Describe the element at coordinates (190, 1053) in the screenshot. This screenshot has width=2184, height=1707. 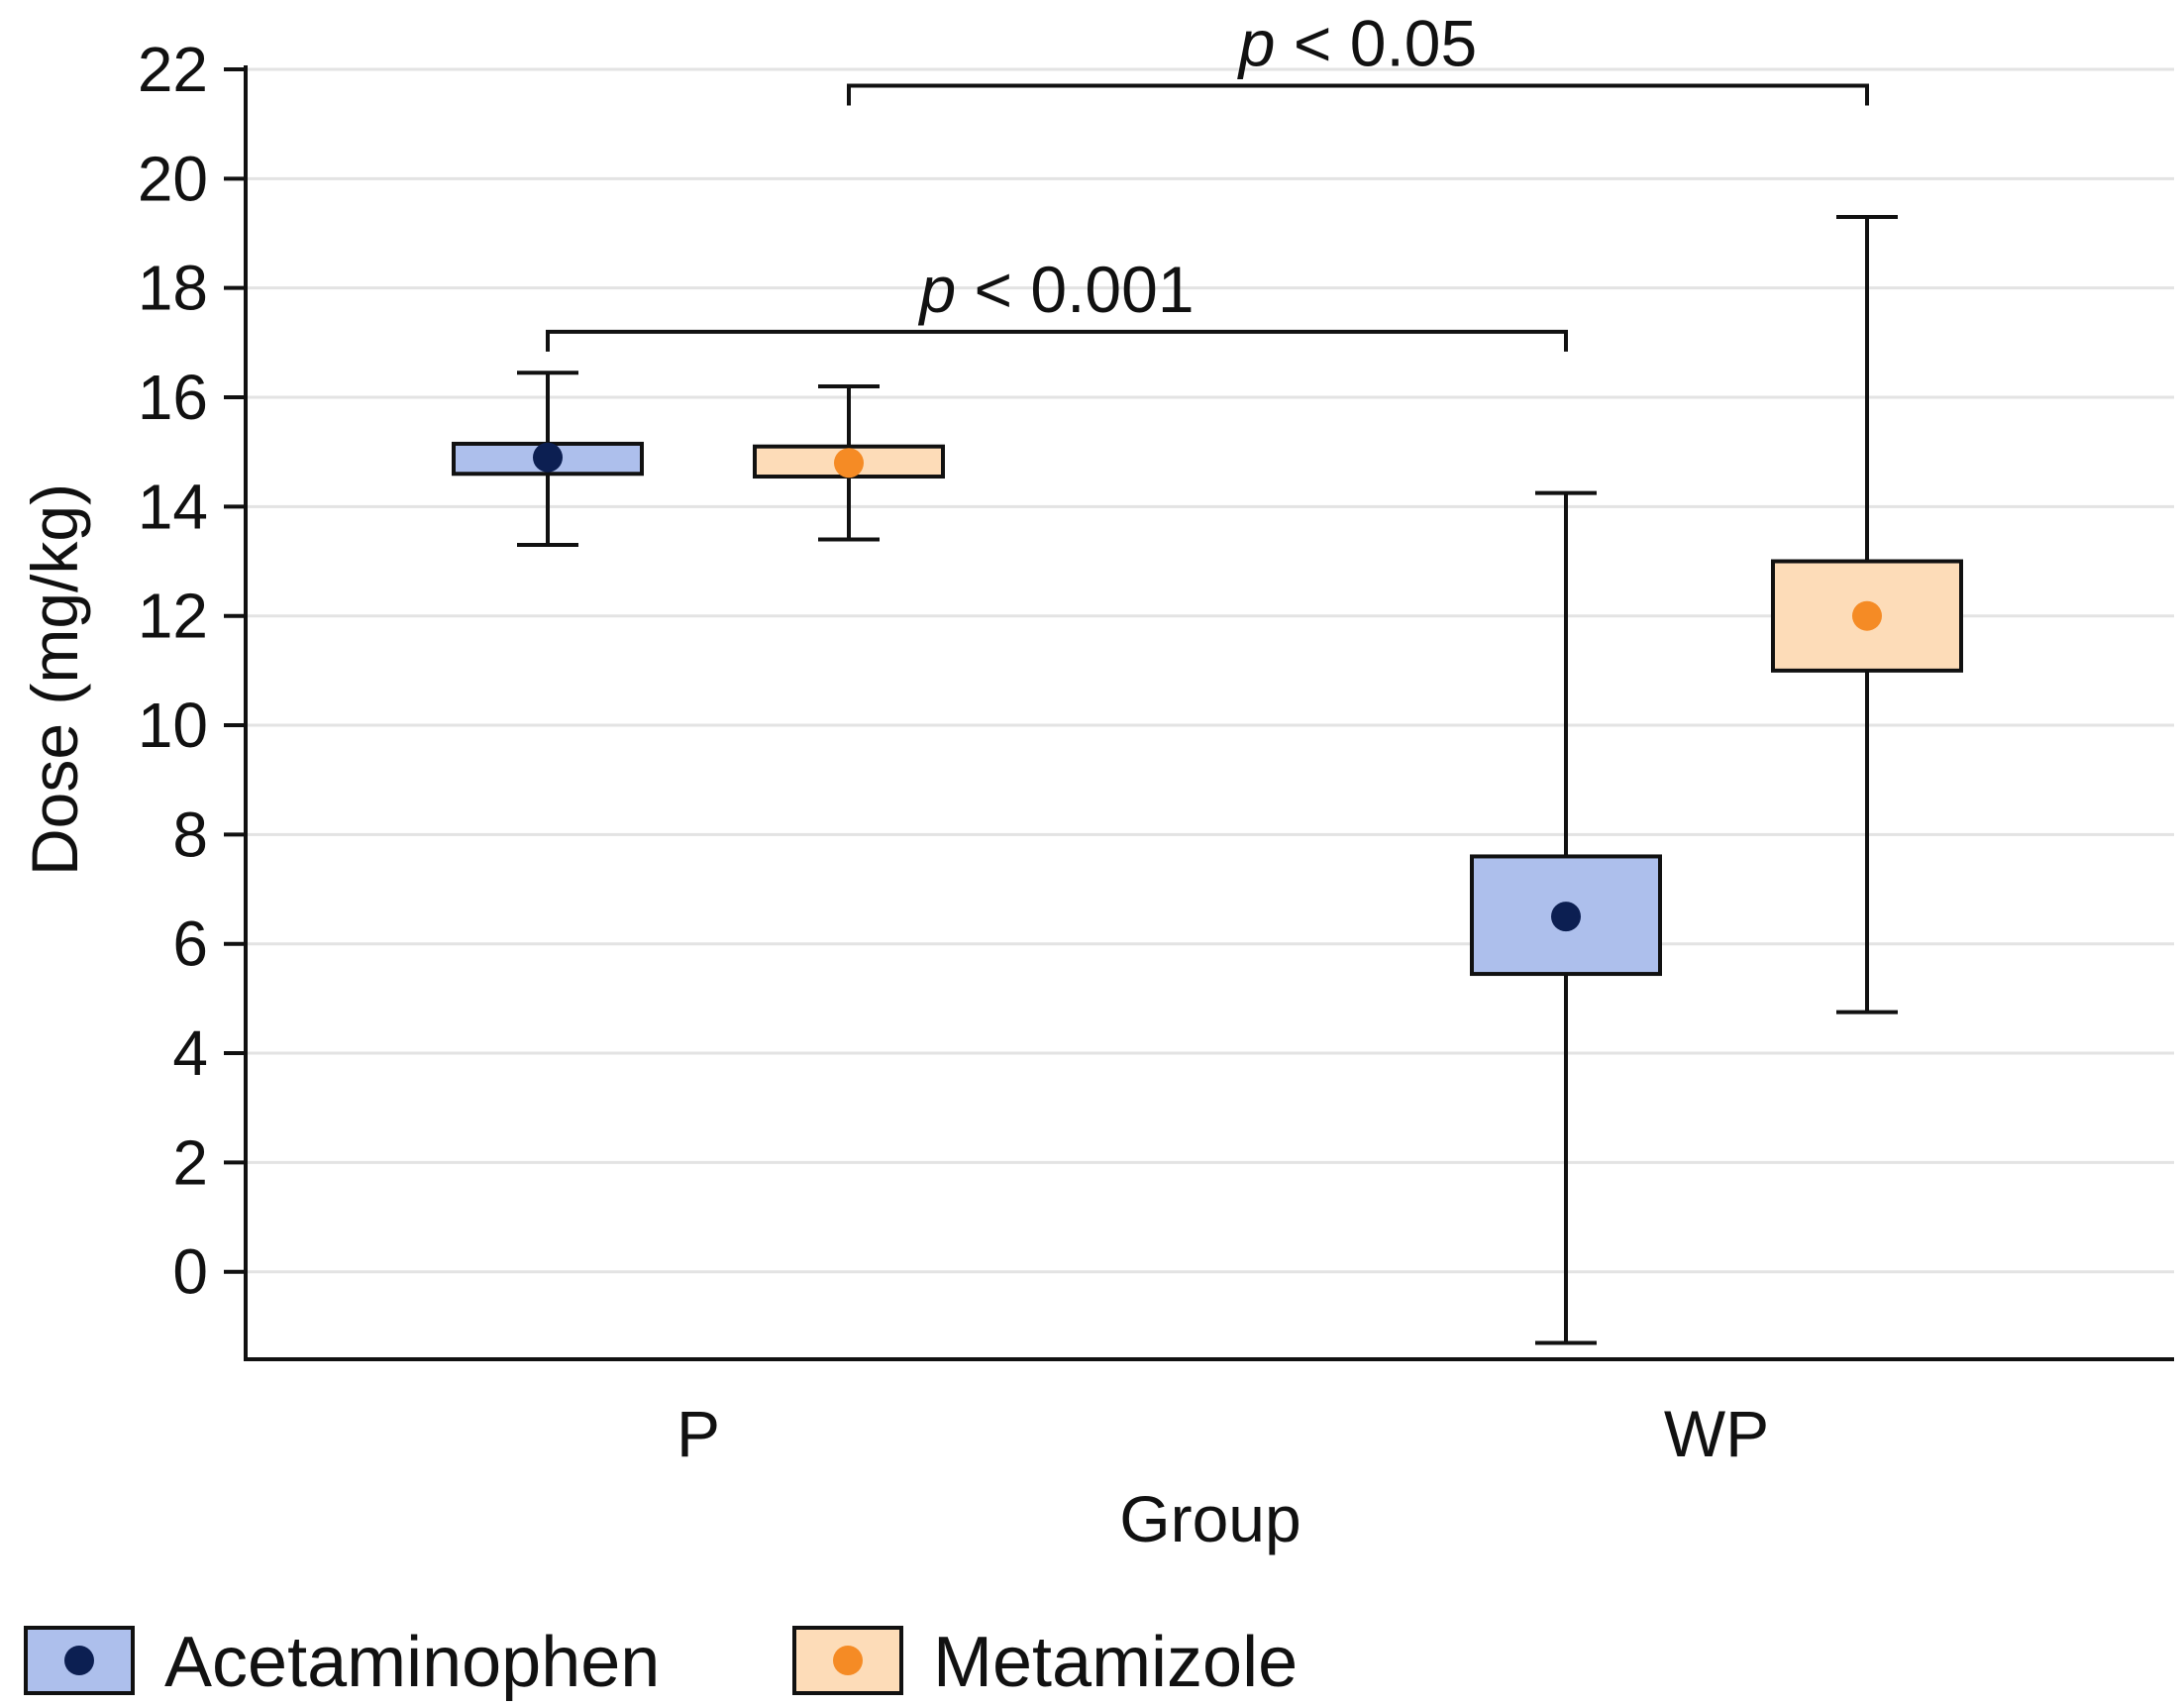
I see `y-tick-label-4: 4` at that location.